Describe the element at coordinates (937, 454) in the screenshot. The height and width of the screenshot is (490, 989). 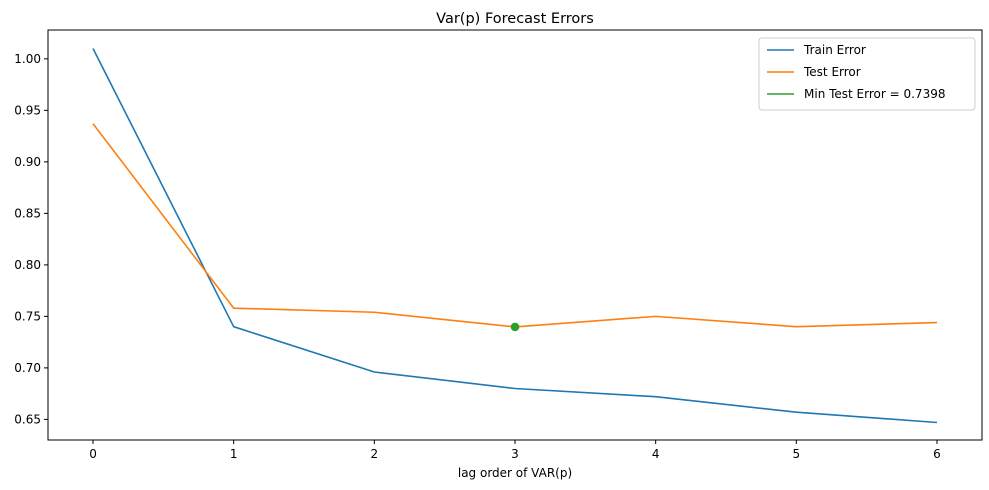
I see `x-tick-label: 6` at that location.